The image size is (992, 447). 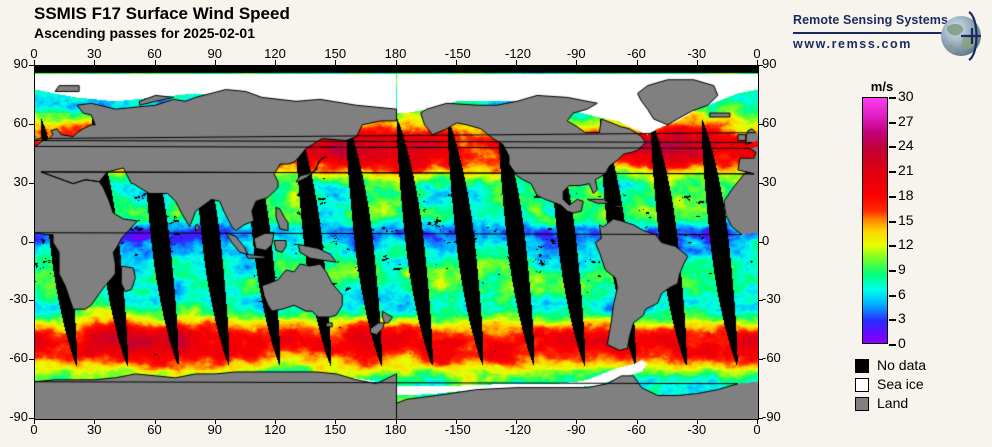 I want to click on colorbar-tick-label: 21, so click(x=906, y=170).